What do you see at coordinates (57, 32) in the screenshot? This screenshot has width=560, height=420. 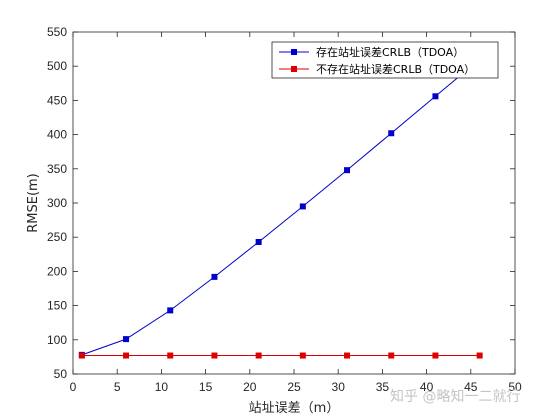 I see `y-tick-label: 550` at bounding box center [57, 32].